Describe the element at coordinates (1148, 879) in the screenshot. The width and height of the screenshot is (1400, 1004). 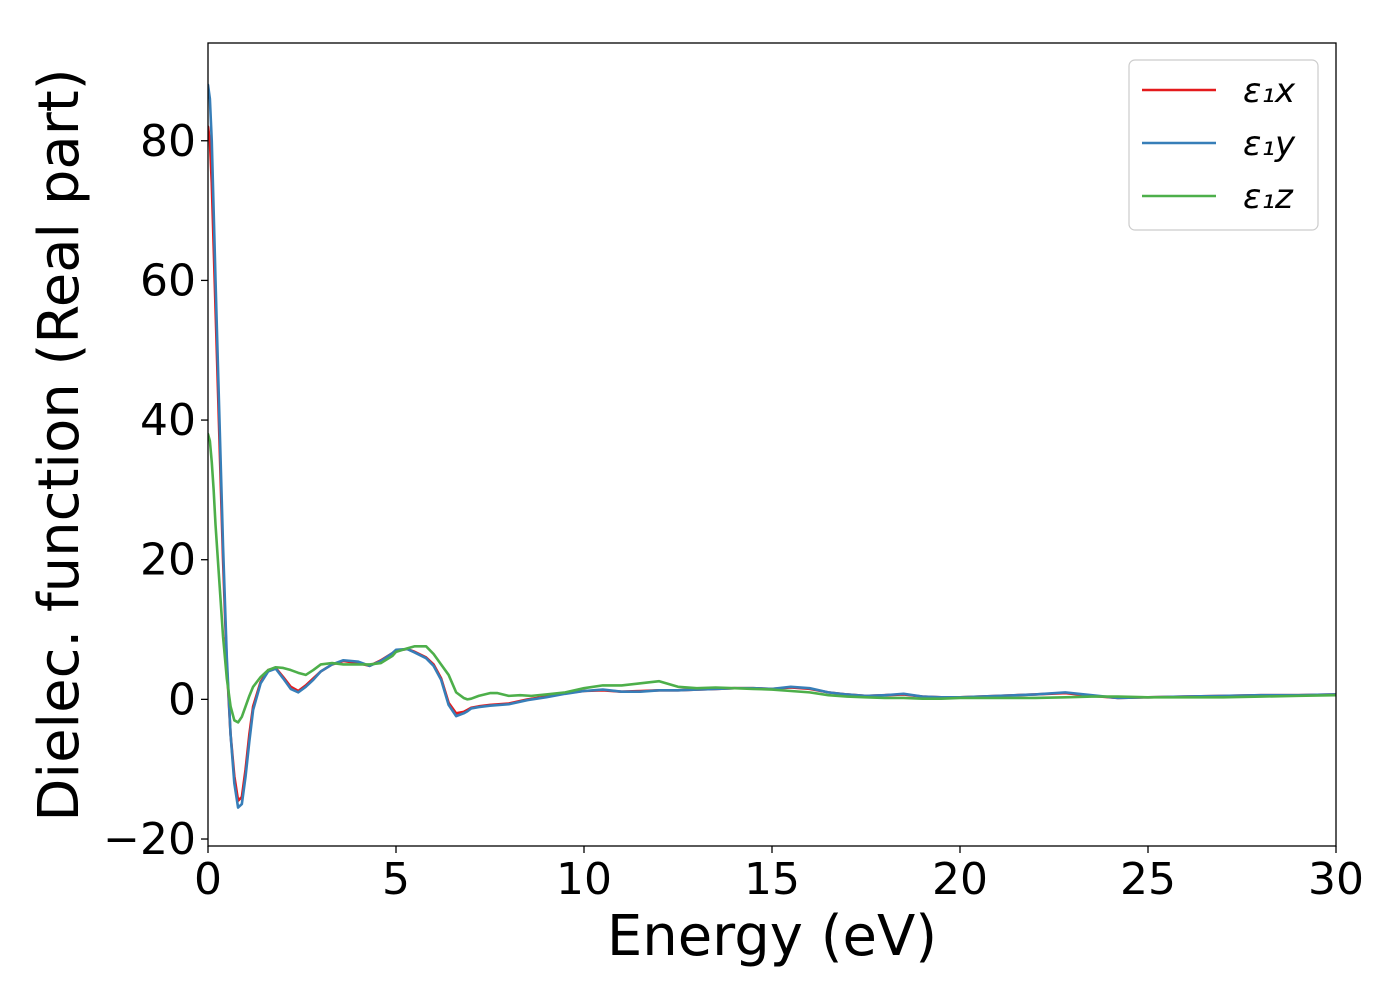
I see `x-tick-label: 25` at that location.